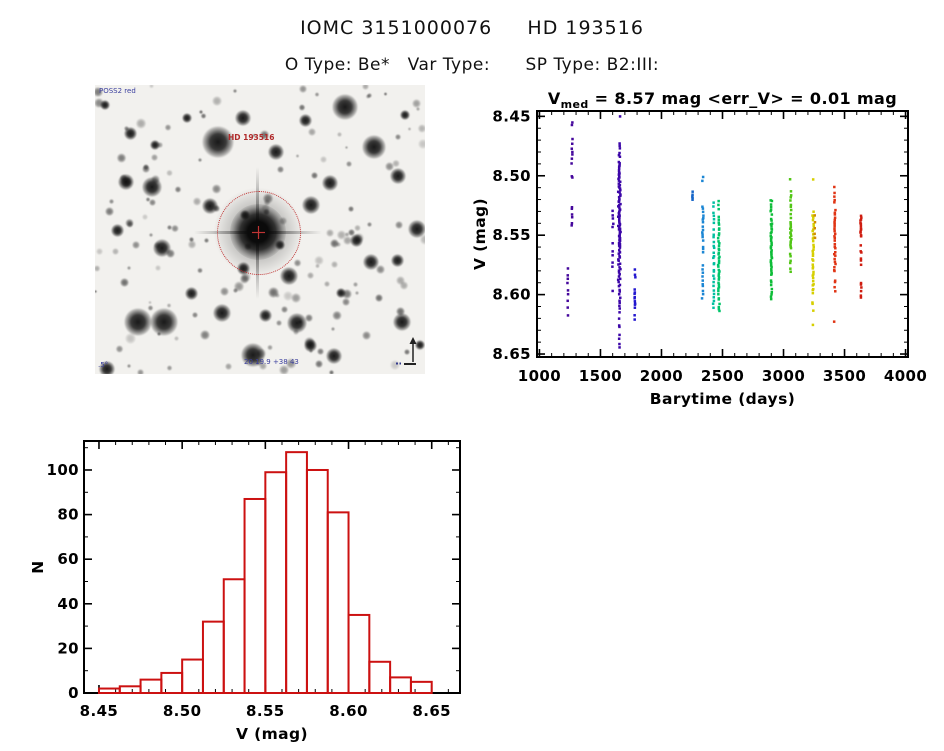 The width and height of the screenshot is (944, 751). Describe the element at coordinates (905, 376) in the screenshot. I see `x-tick-label: 4000` at that location.